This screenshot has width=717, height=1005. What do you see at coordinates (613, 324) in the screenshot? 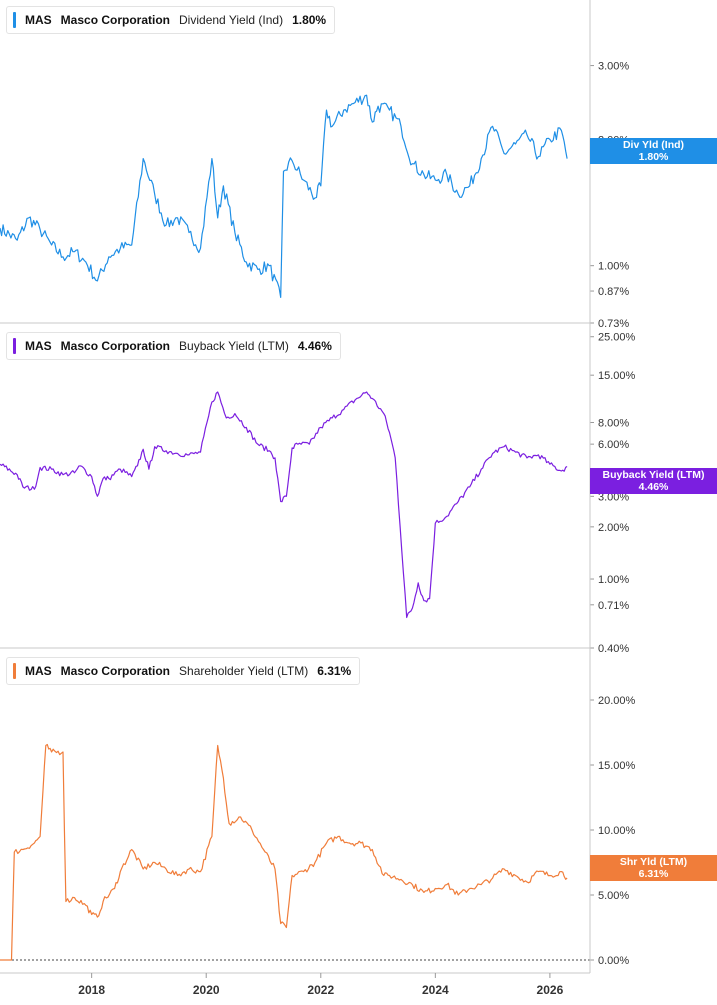
I see `y-tick-label: 0.73%` at bounding box center [613, 324].